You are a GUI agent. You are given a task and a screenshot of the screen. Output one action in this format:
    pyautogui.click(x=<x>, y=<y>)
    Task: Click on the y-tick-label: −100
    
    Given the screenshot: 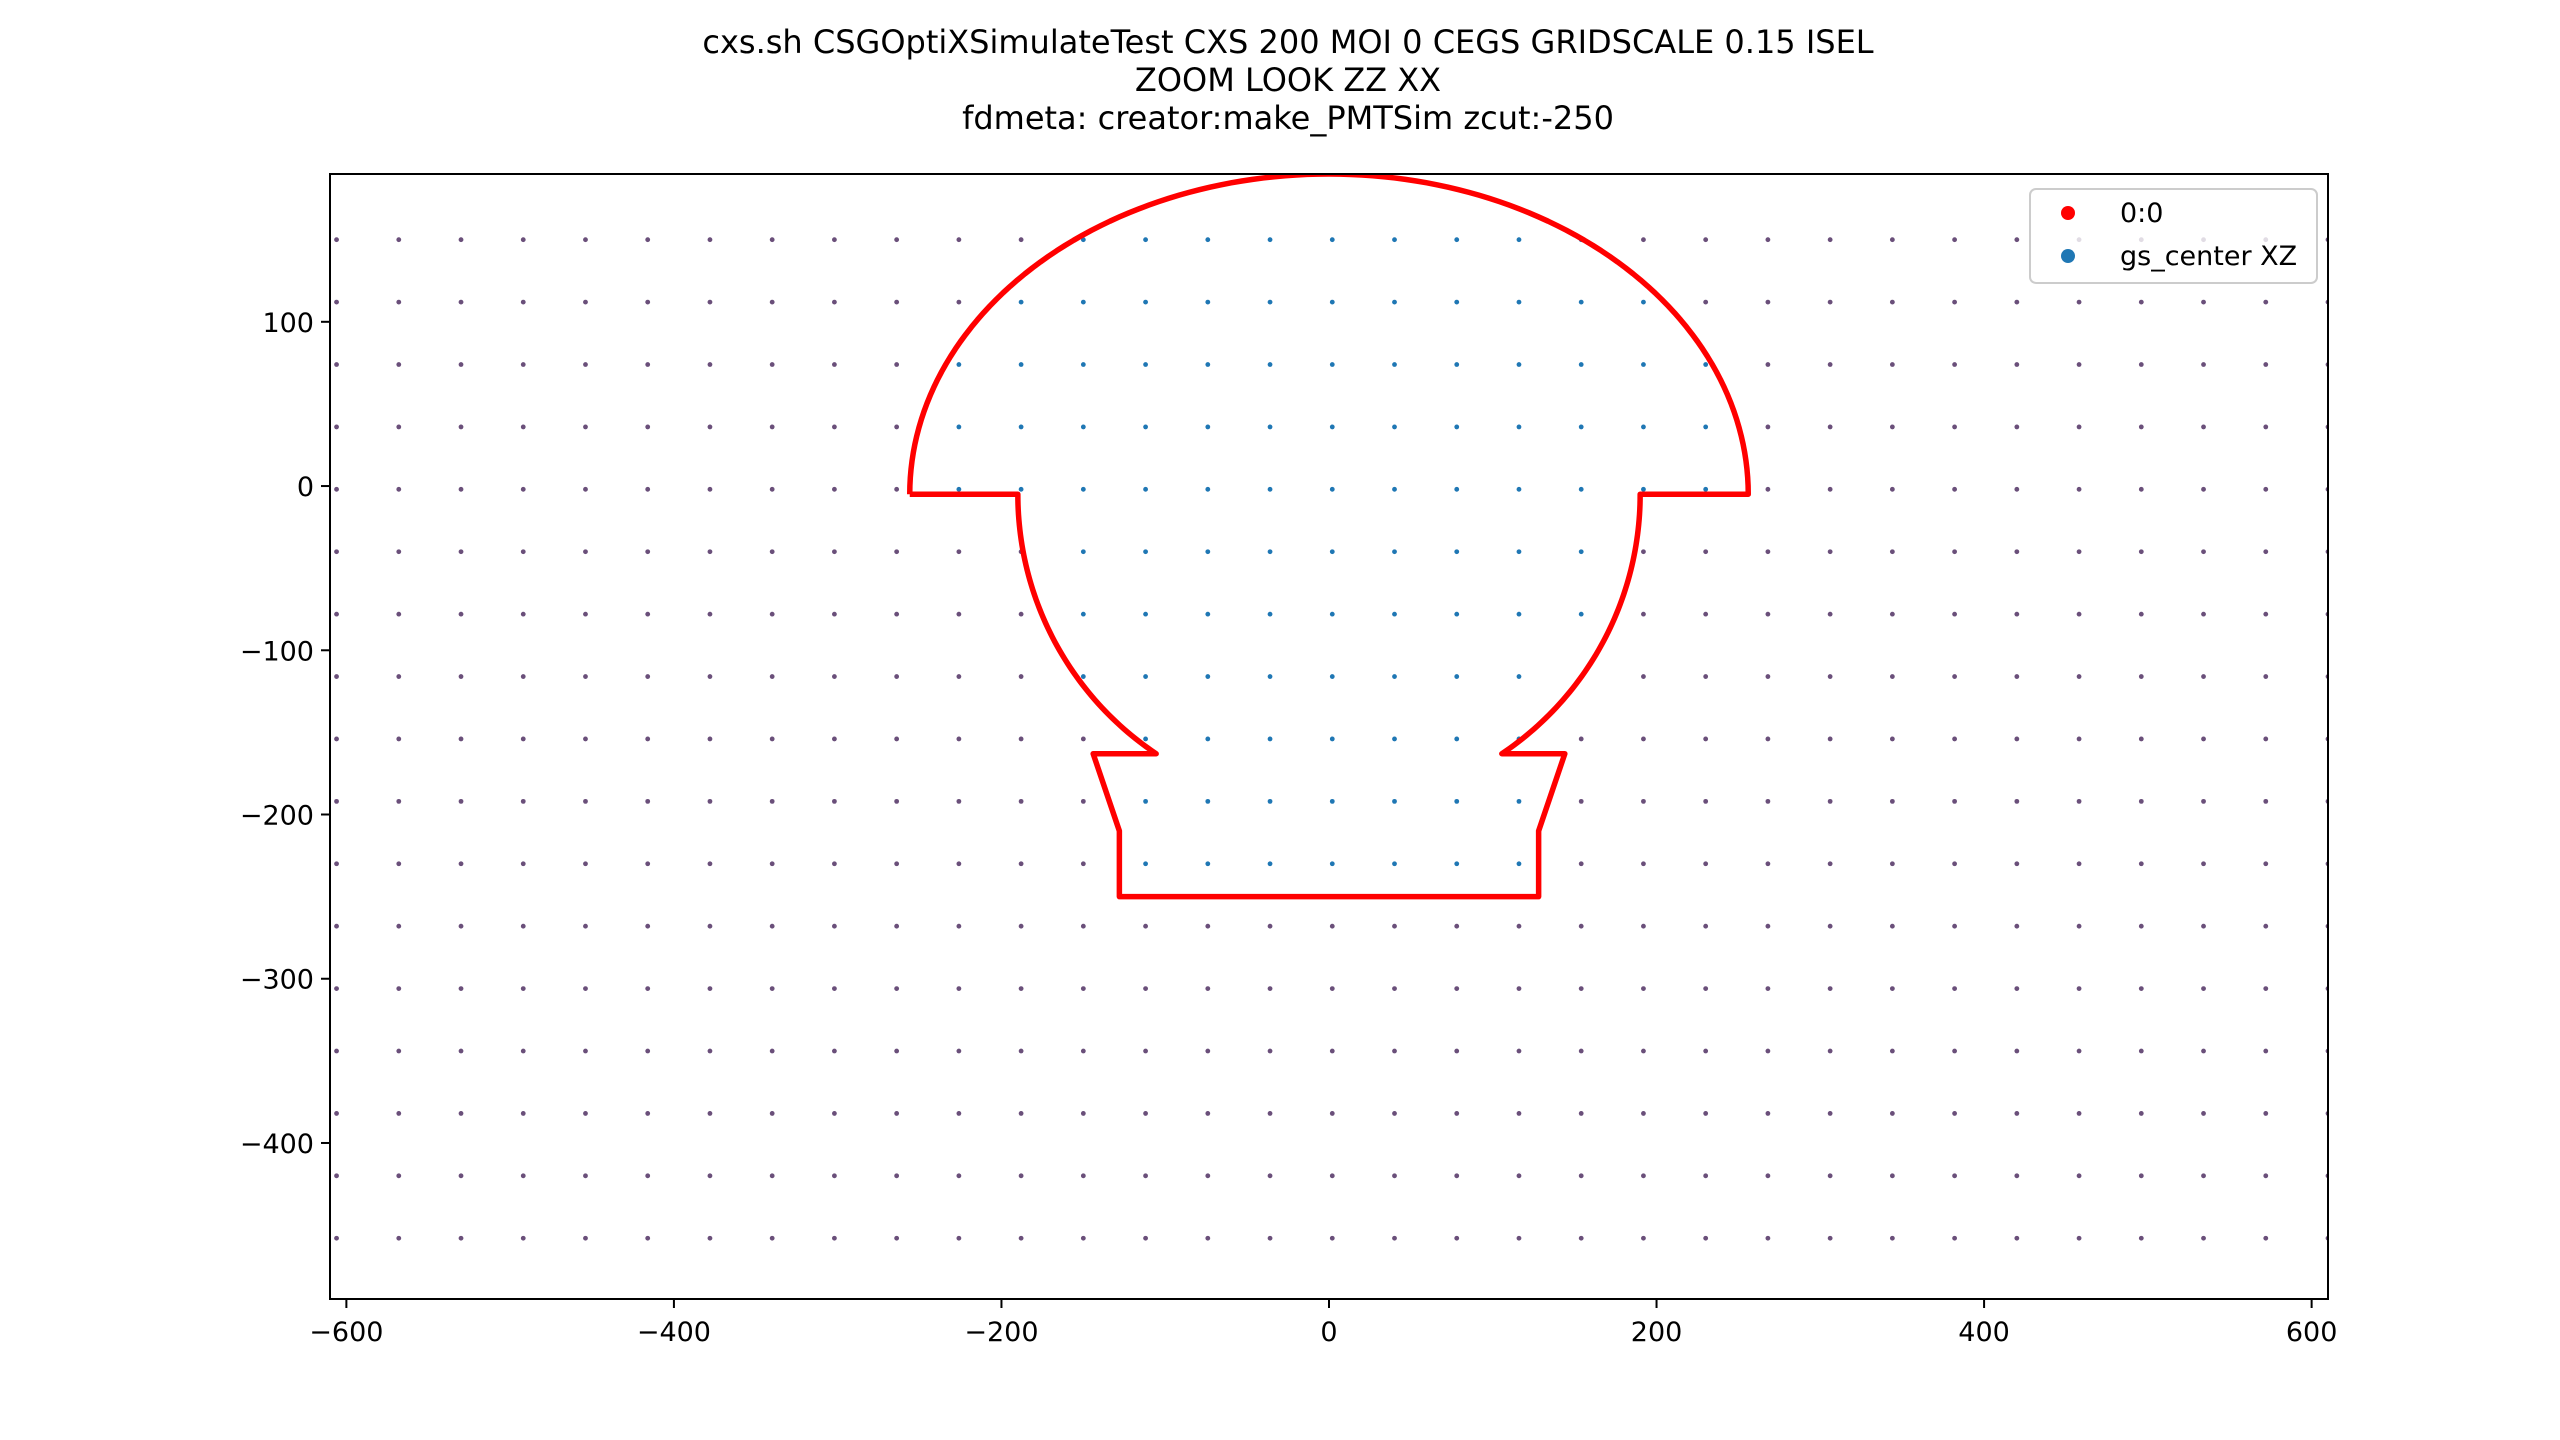 What is the action you would take?
    pyautogui.click(x=277, y=651)
    